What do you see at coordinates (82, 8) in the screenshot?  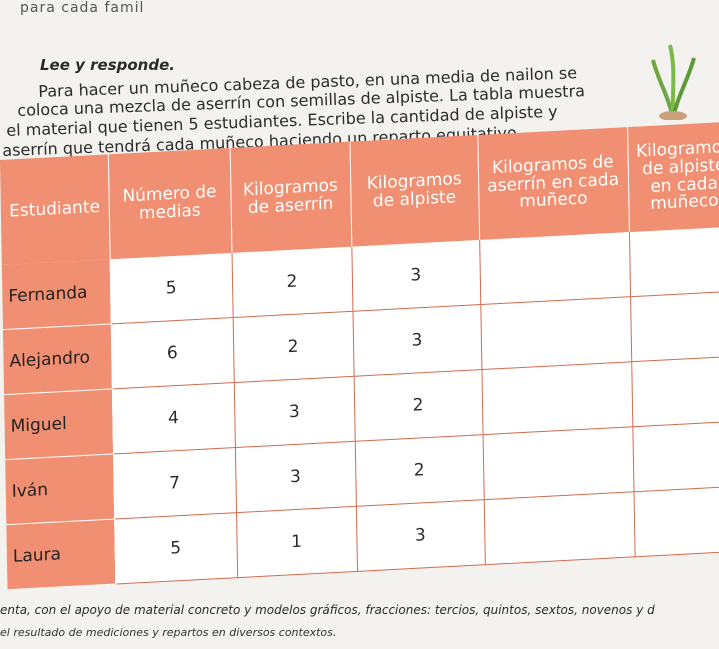 I see `top-note: para cada famil` at bounding box center [82, 8].